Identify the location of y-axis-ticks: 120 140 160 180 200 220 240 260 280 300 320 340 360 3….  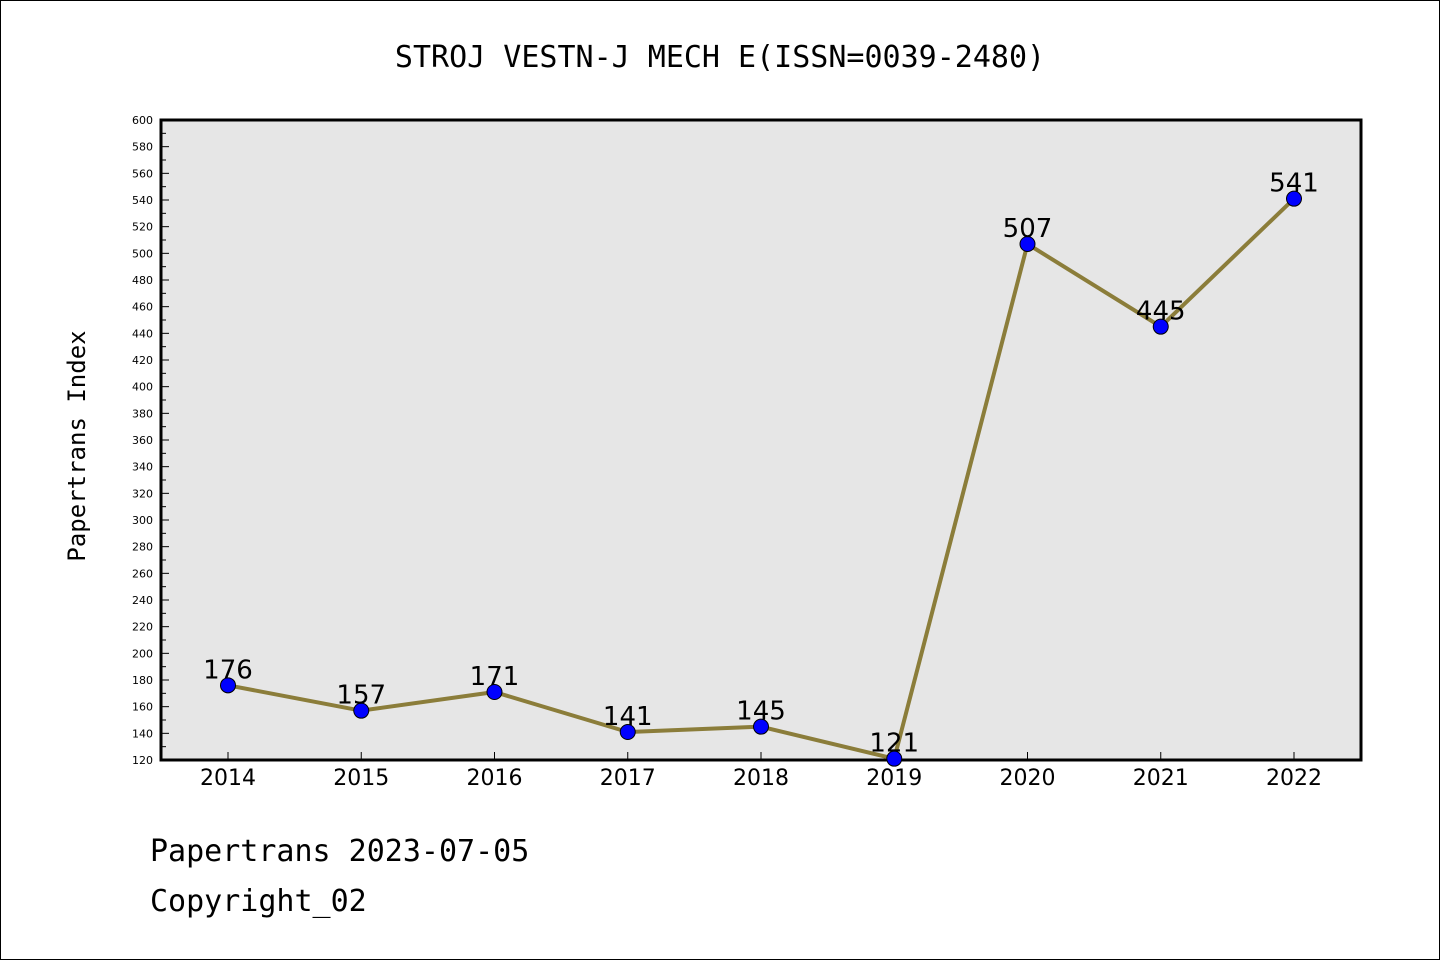
(150, 440).